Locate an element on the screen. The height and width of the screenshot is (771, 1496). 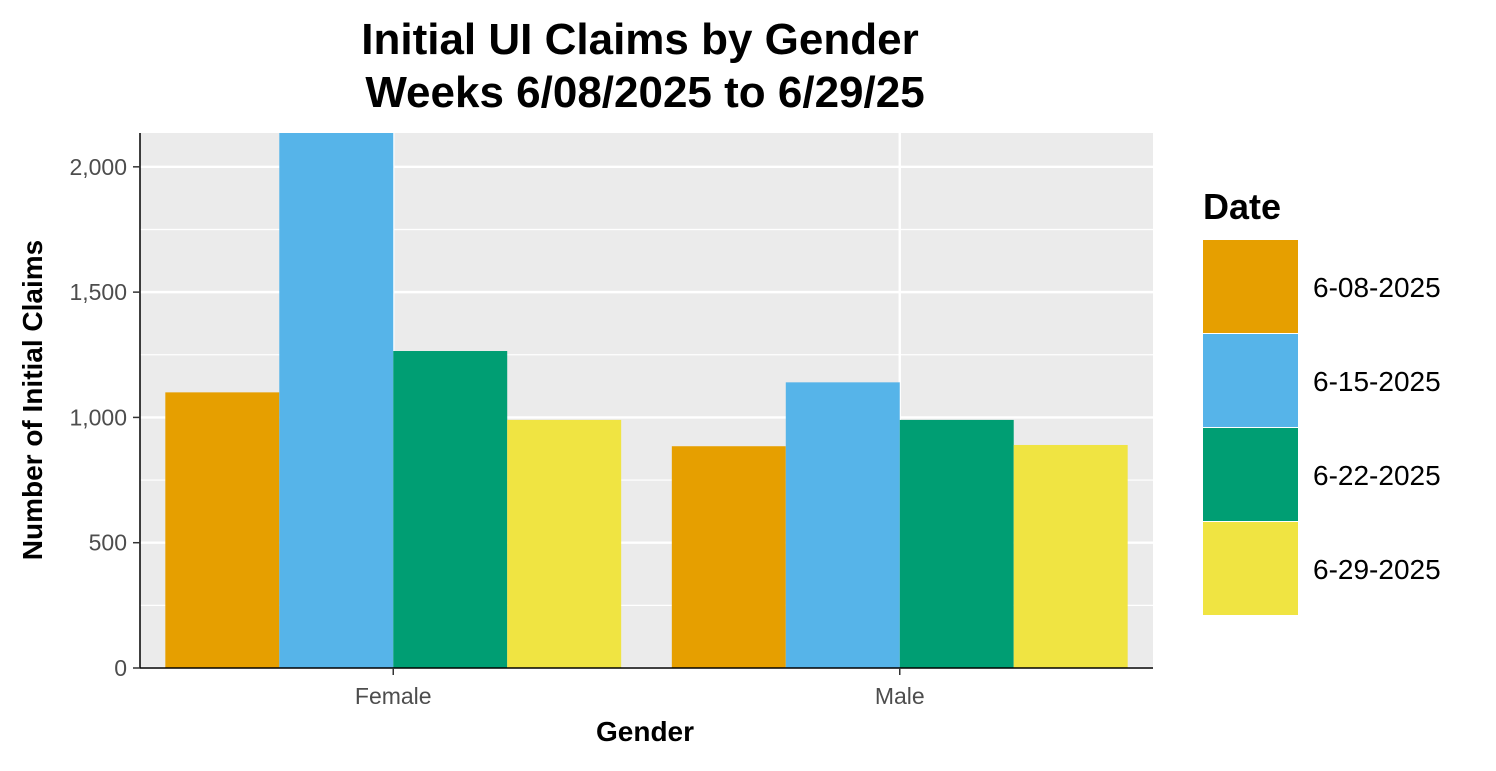
chart-title: Initial UI Claims by Gender is located at coordinates (639, 39).